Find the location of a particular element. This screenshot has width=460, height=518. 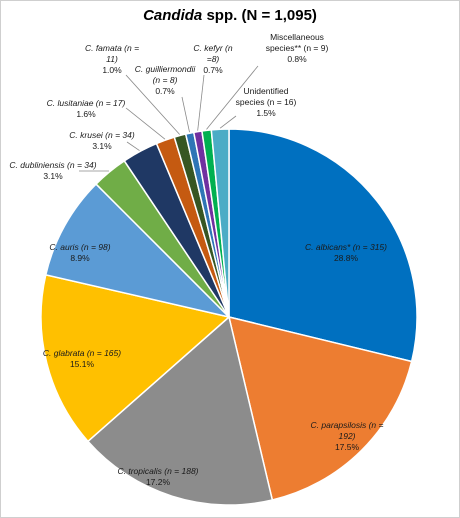

slice-label-2: C. parapsilosis (n = 192) 17.5% is located at coordinates (347, 436).